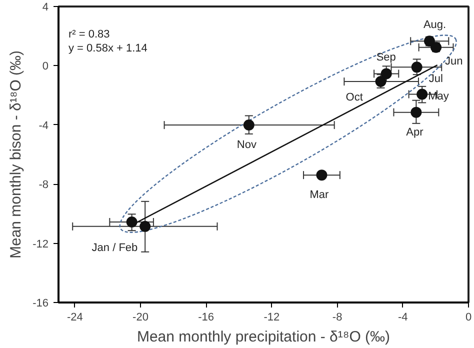 This screenshot has height=348, width=474. I want to click on y-axis-title: Mean monthly bison - δ¹⁸O (‰), so click(16, 154).